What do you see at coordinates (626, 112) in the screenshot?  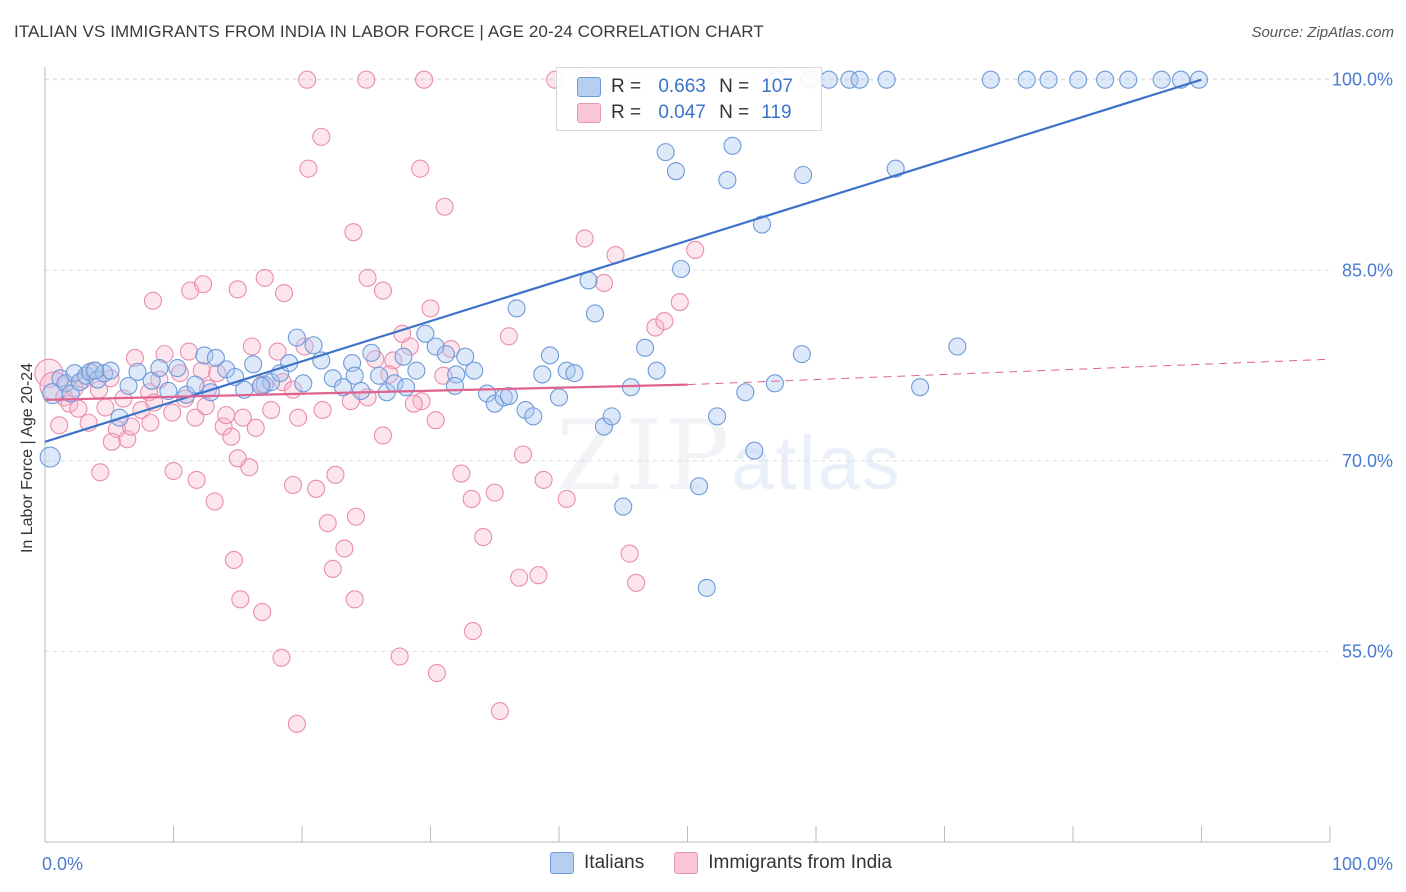 I see `india-r-label: R =` at bounding box center [626, 112].